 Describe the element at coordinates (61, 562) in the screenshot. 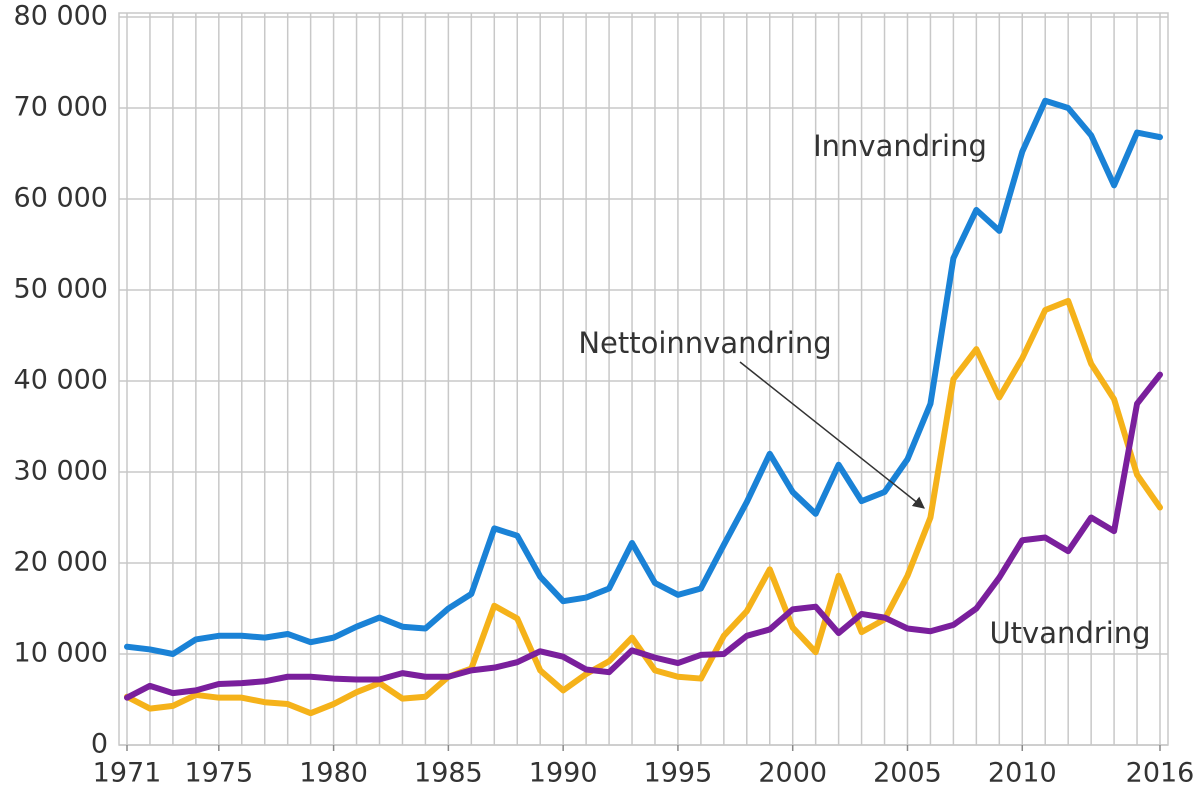

I see `y-tick-label: 20 000` at that location.